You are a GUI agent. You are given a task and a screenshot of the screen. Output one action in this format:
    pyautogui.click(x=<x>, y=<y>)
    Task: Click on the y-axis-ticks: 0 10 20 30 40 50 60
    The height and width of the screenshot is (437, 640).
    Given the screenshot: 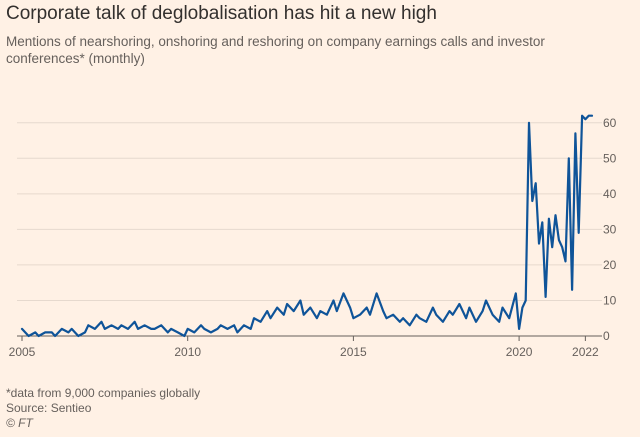 What is the action you would take?
    pyautogui.click(x=610, y=229)
    